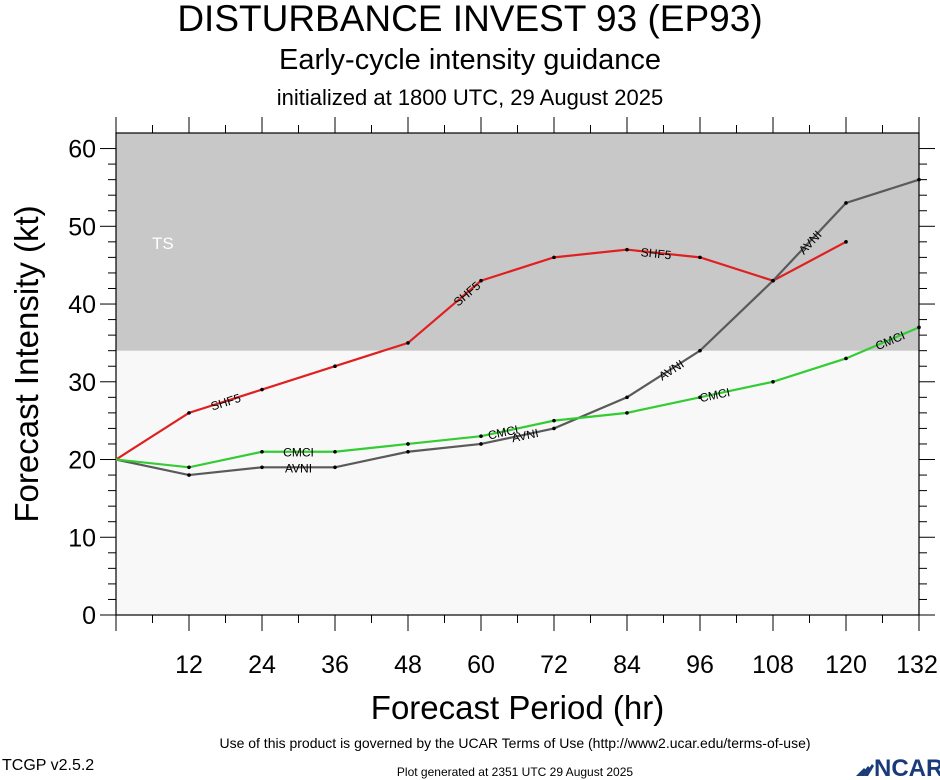  I want to click on x-axis-title: Forecast Period (hr), so click(517, 707).